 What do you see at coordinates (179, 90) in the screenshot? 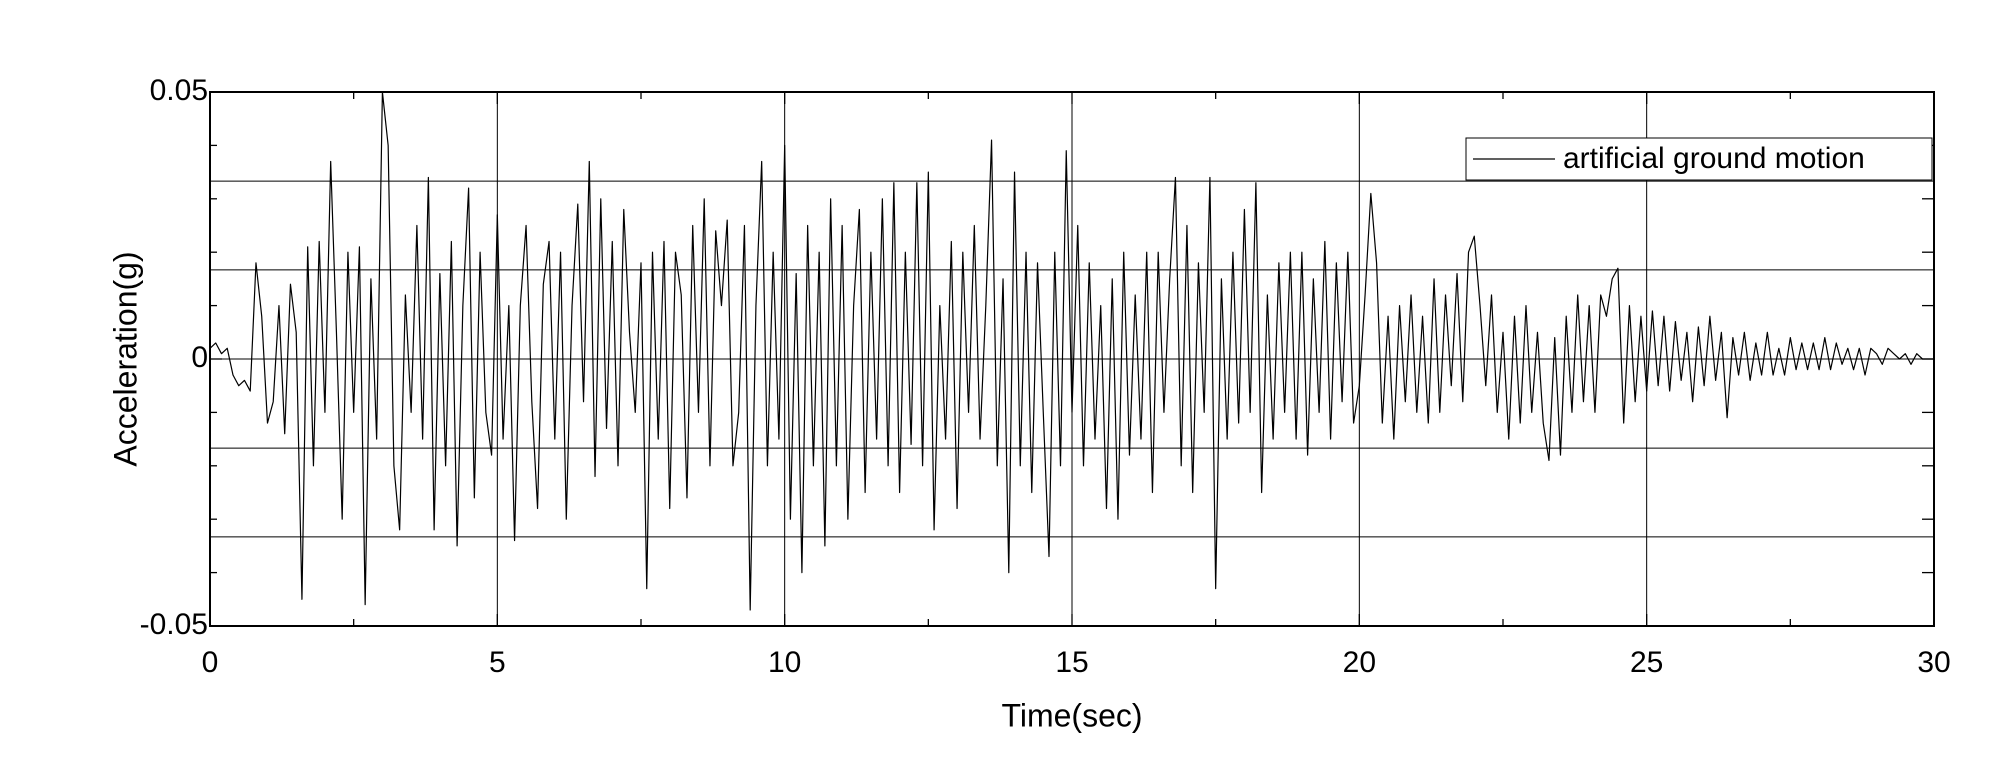
I see `y-tick-label: 0.05` at bounding box center [179, 90].